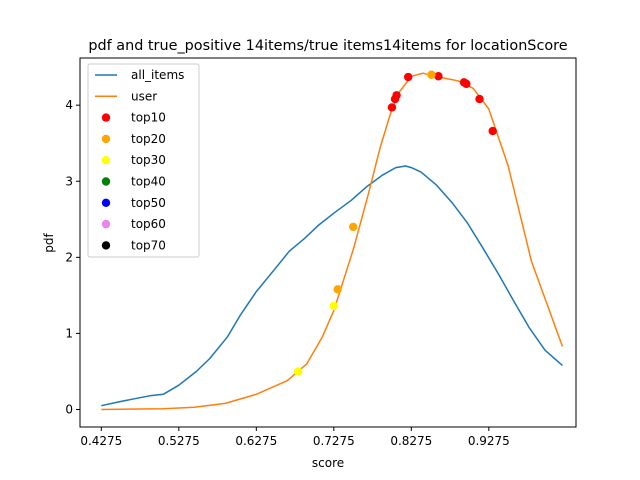 This screenshot has width=640, height=480. I want to click on y-tick-label: 1, so click(69, 333).